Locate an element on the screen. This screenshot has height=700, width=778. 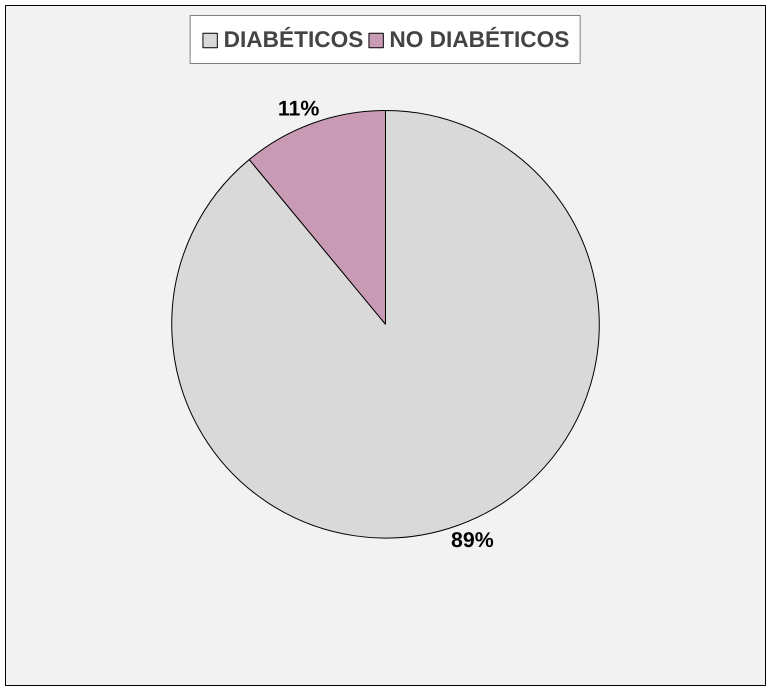
legend-label: DIABÉTICOS is located at coordinates (294, 39).